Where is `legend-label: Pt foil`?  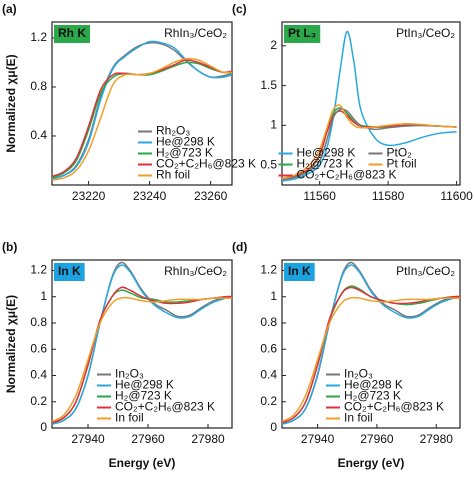 legend-label: Pt foil is located at coordinates (402, 164).